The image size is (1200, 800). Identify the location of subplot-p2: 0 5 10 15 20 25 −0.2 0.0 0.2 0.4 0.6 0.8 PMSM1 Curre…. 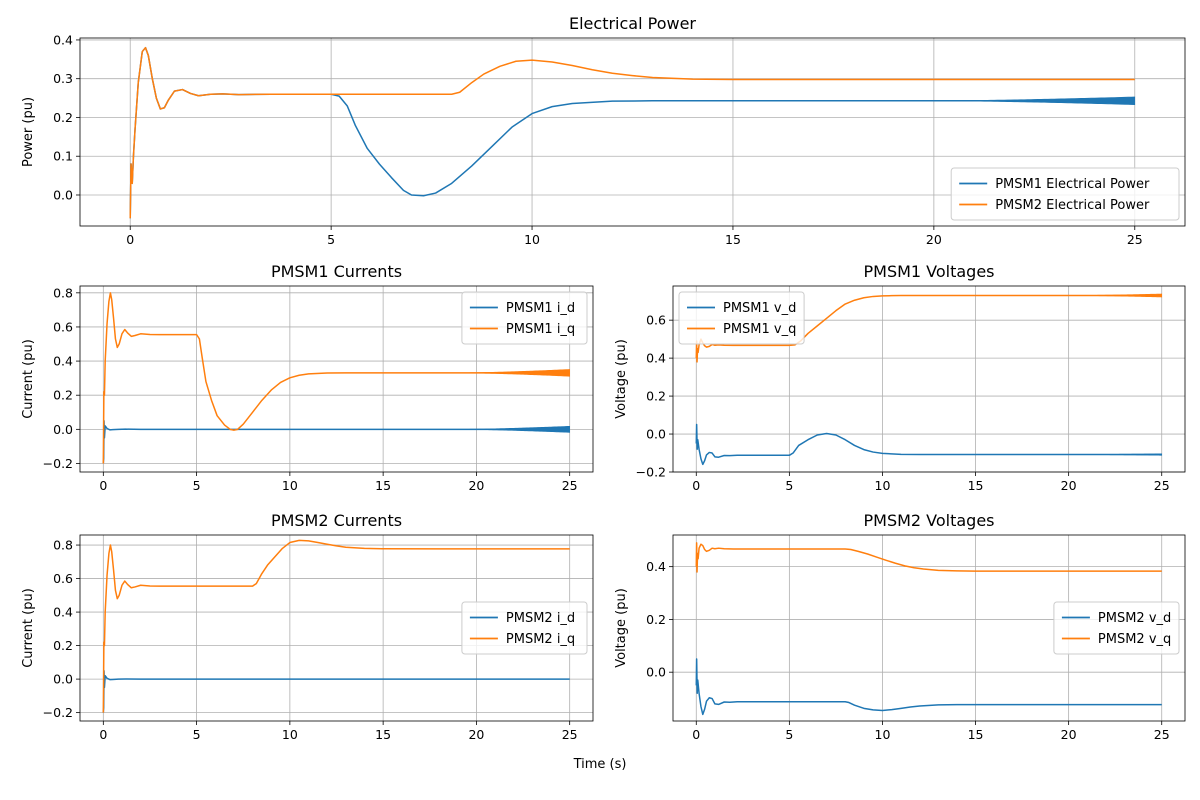
(307, 377).